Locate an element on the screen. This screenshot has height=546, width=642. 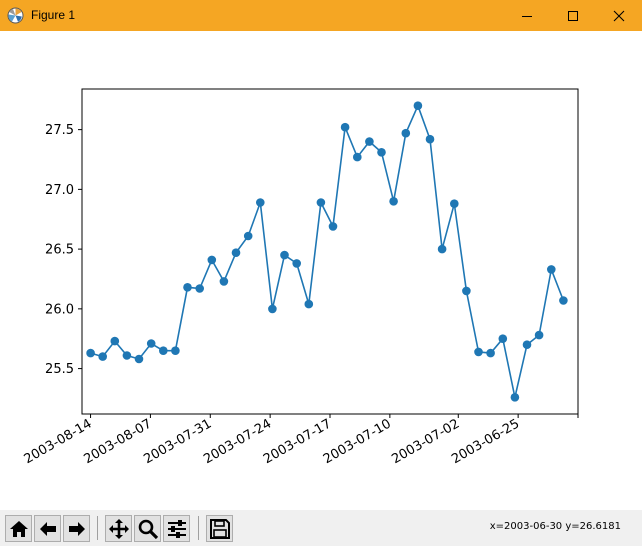
home-icon is located at coordinates (18, 528).